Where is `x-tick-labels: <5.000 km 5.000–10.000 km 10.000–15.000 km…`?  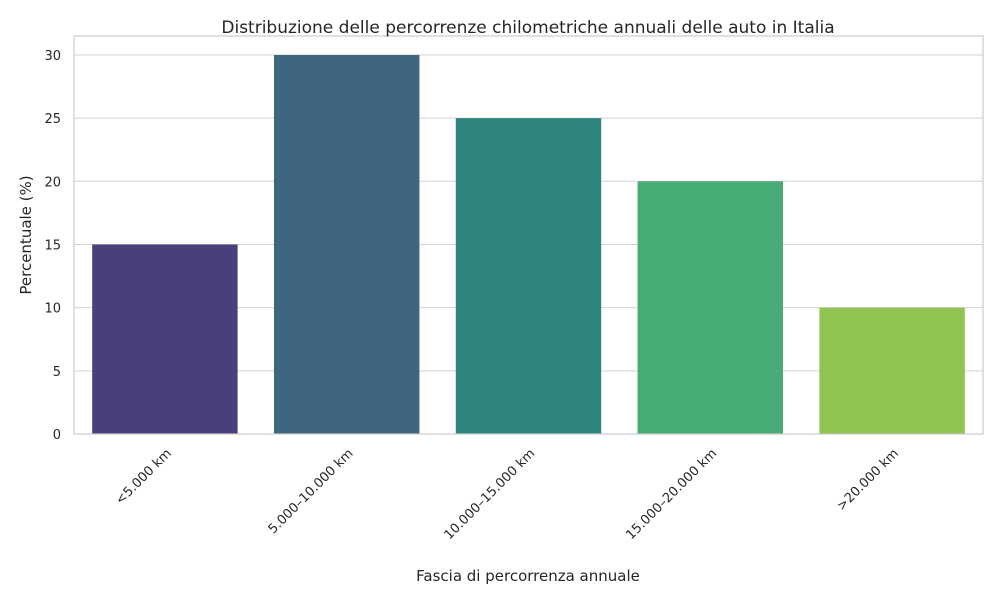 x-tick-labels: <5.000 km 5.000–10.000 km 10.000–15.000 km… is located at coordinates (507, 494).